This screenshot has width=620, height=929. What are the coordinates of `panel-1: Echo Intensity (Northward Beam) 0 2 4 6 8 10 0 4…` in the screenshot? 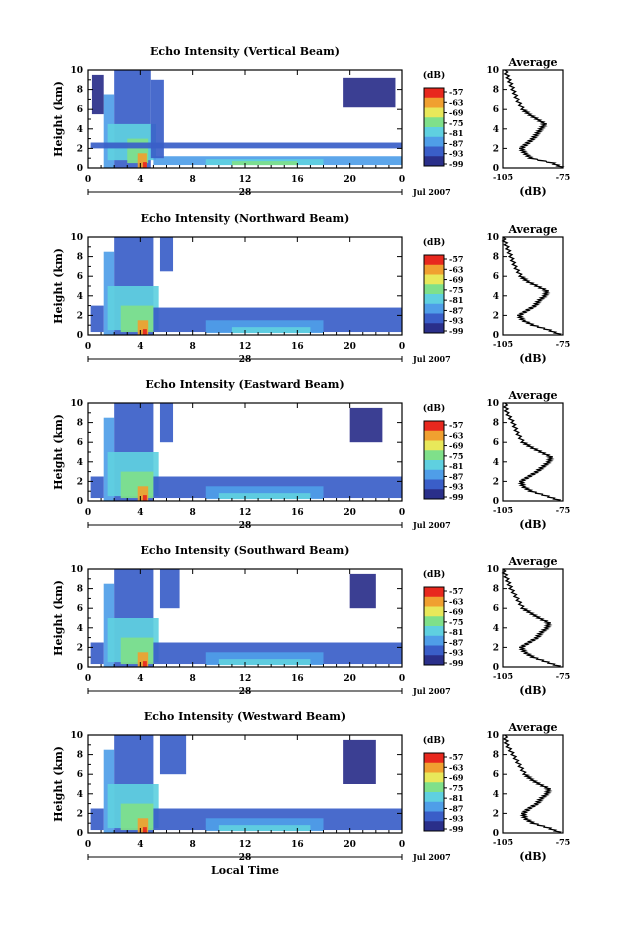 It's located at (311, 288).